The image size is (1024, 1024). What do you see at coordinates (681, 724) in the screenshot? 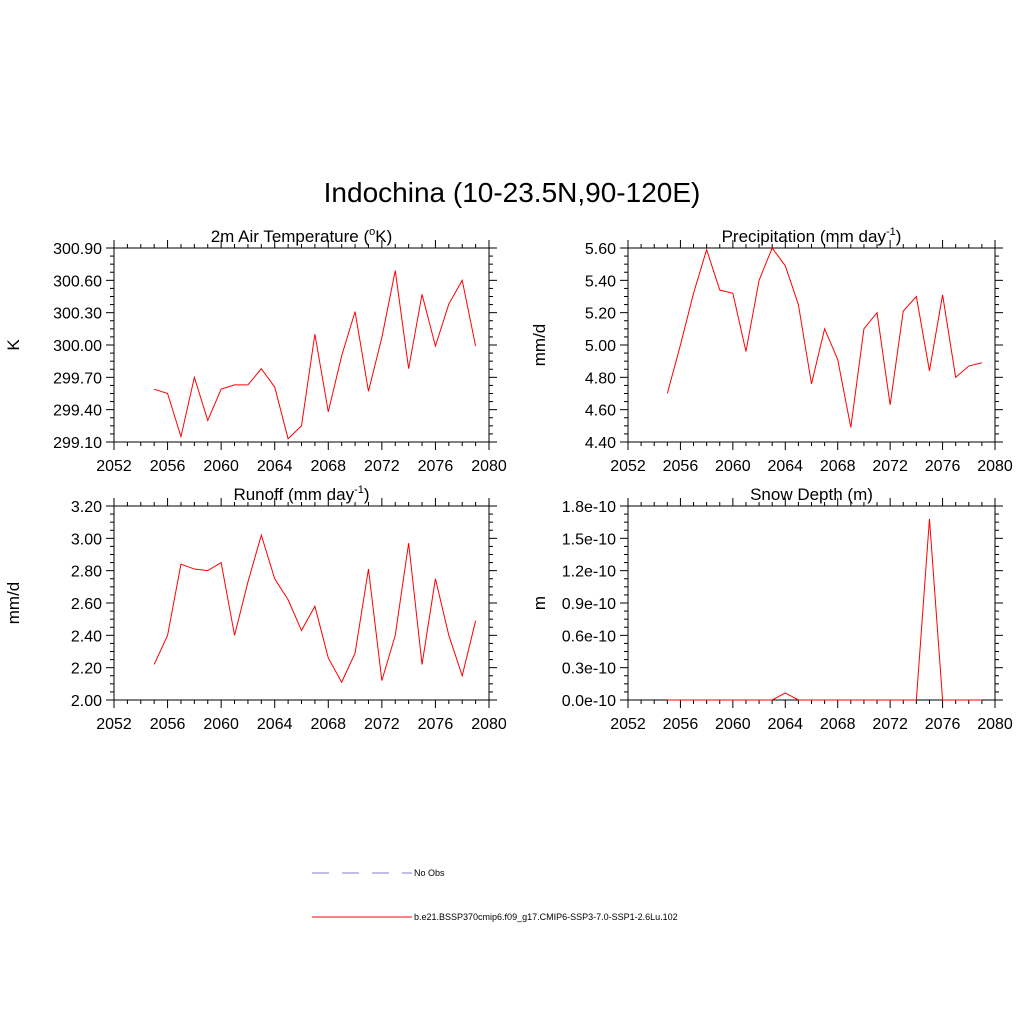
I see `x-tick-label-snow-depth: 2056` at bounding box center [681, 724].